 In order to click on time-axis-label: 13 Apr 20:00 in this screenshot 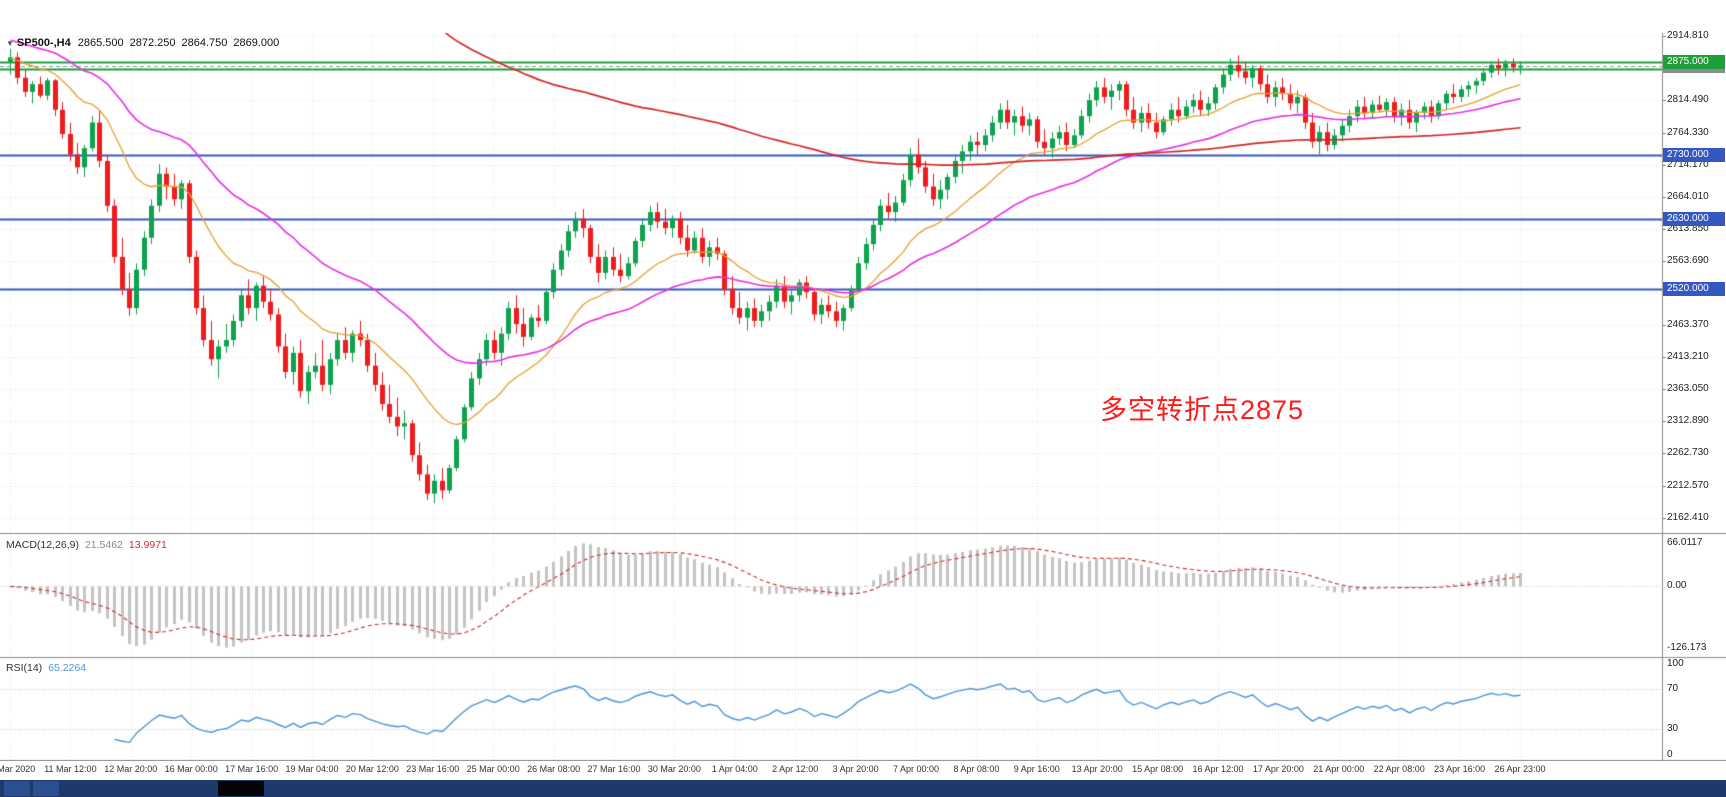, I will do `click(1097, 769)`.